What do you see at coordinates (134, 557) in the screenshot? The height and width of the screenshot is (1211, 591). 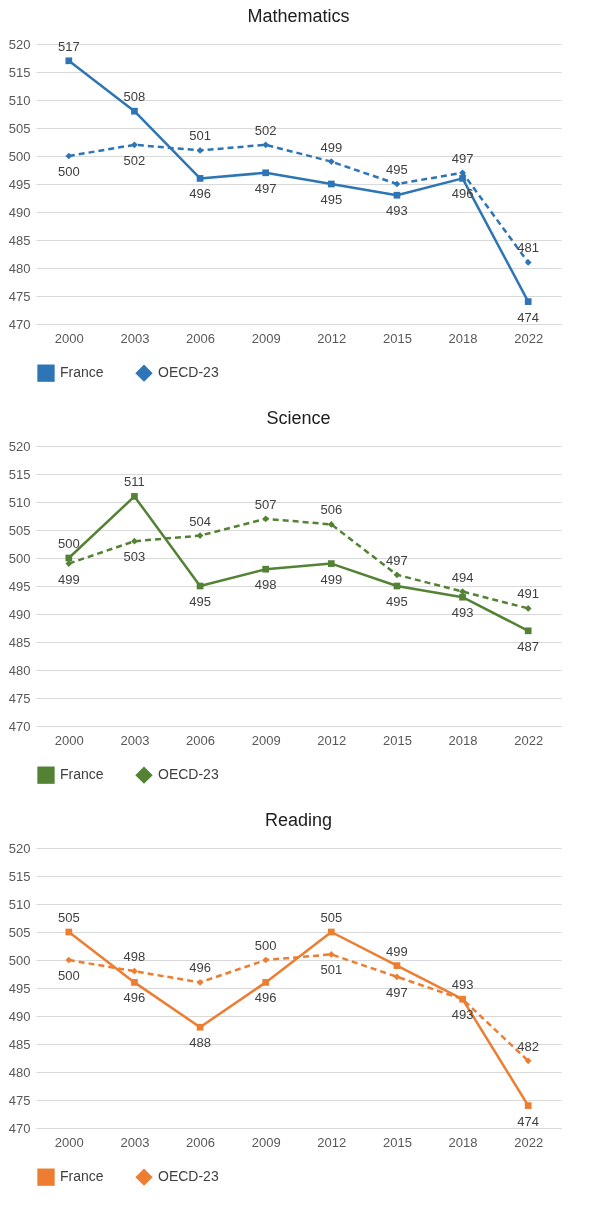 I see `data-label: 503` at bounding box center [134, 557].